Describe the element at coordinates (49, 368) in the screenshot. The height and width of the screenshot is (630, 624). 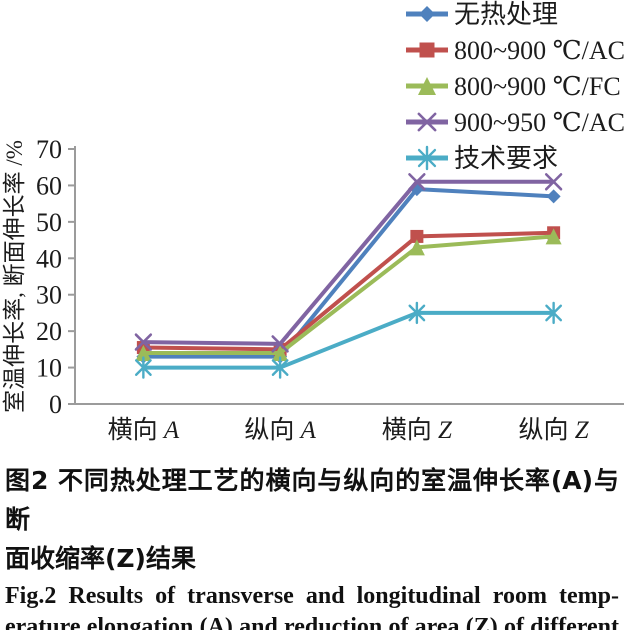
I see `y-tick-label: 10` at that location.